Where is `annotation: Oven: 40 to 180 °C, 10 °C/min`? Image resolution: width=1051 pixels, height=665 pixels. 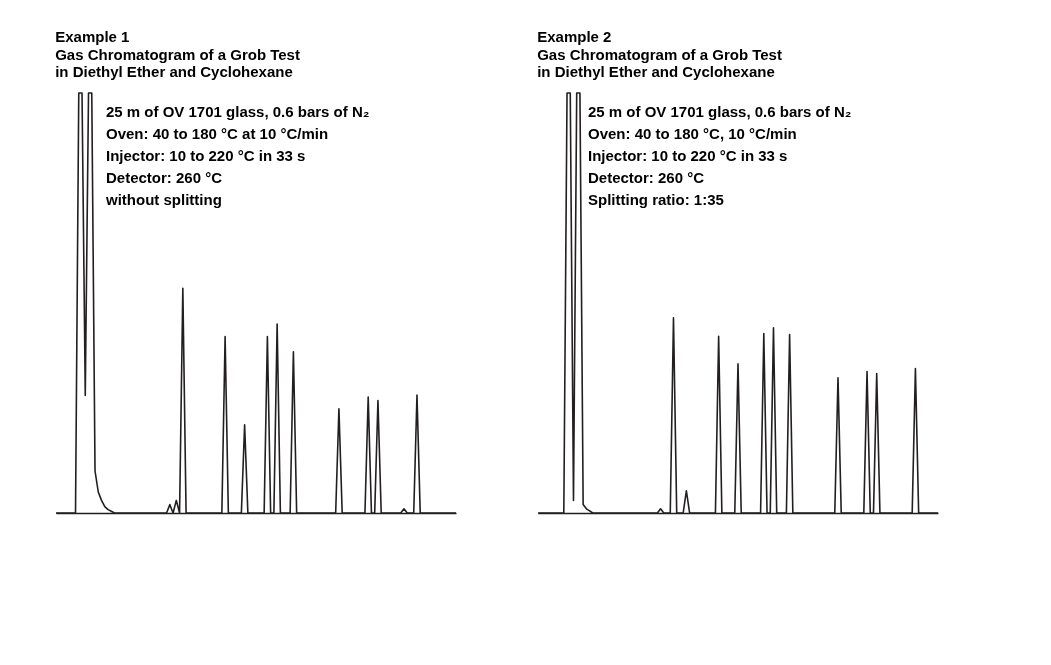 annotation: Oven: 40 to 180 °C, 10 °C/min is located at coordinates (692, 133).